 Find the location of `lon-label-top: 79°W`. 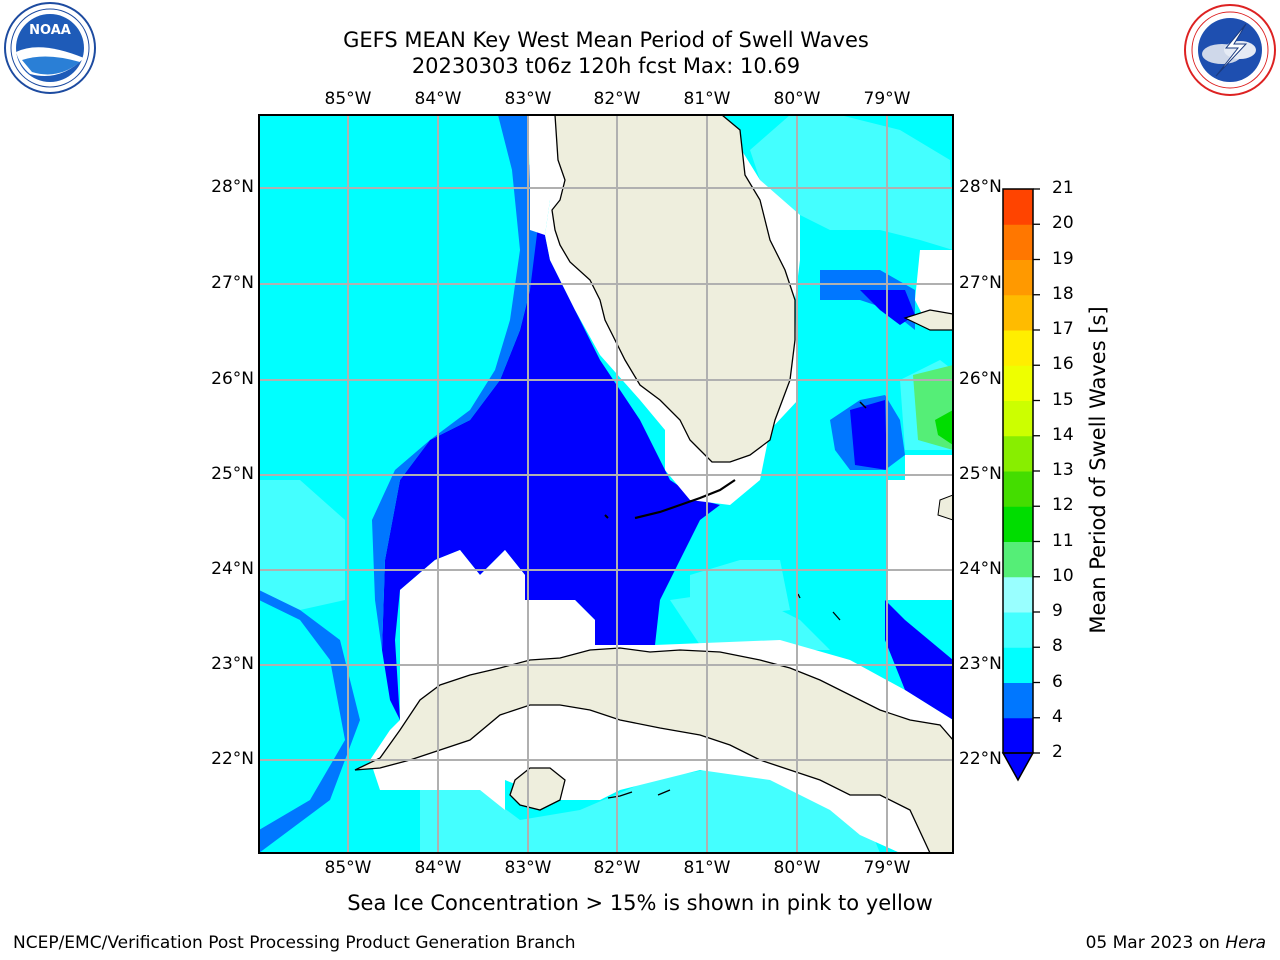

lon-label-top: 79°W is located at coordinates (887, 99).